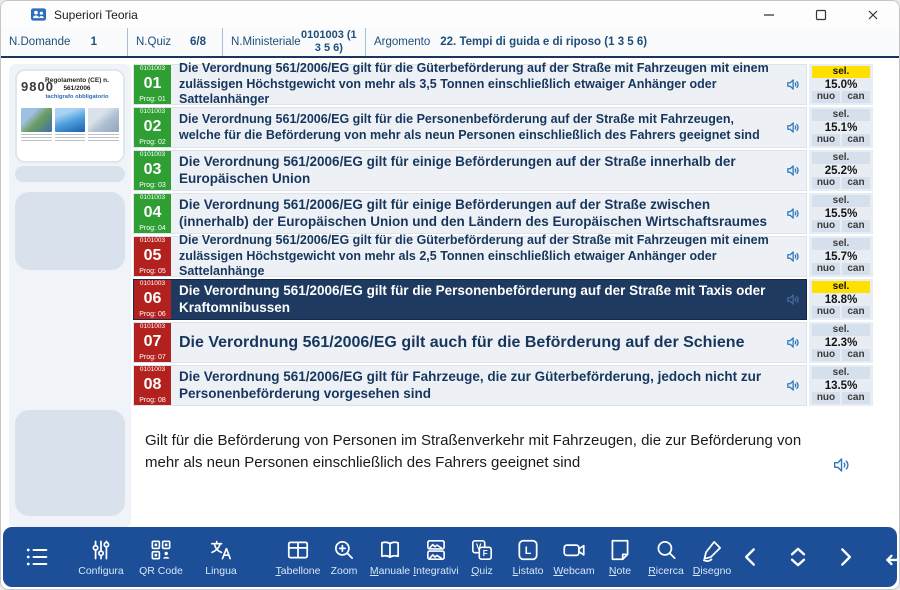  I want to click on truck-photo, so click(36, 119).